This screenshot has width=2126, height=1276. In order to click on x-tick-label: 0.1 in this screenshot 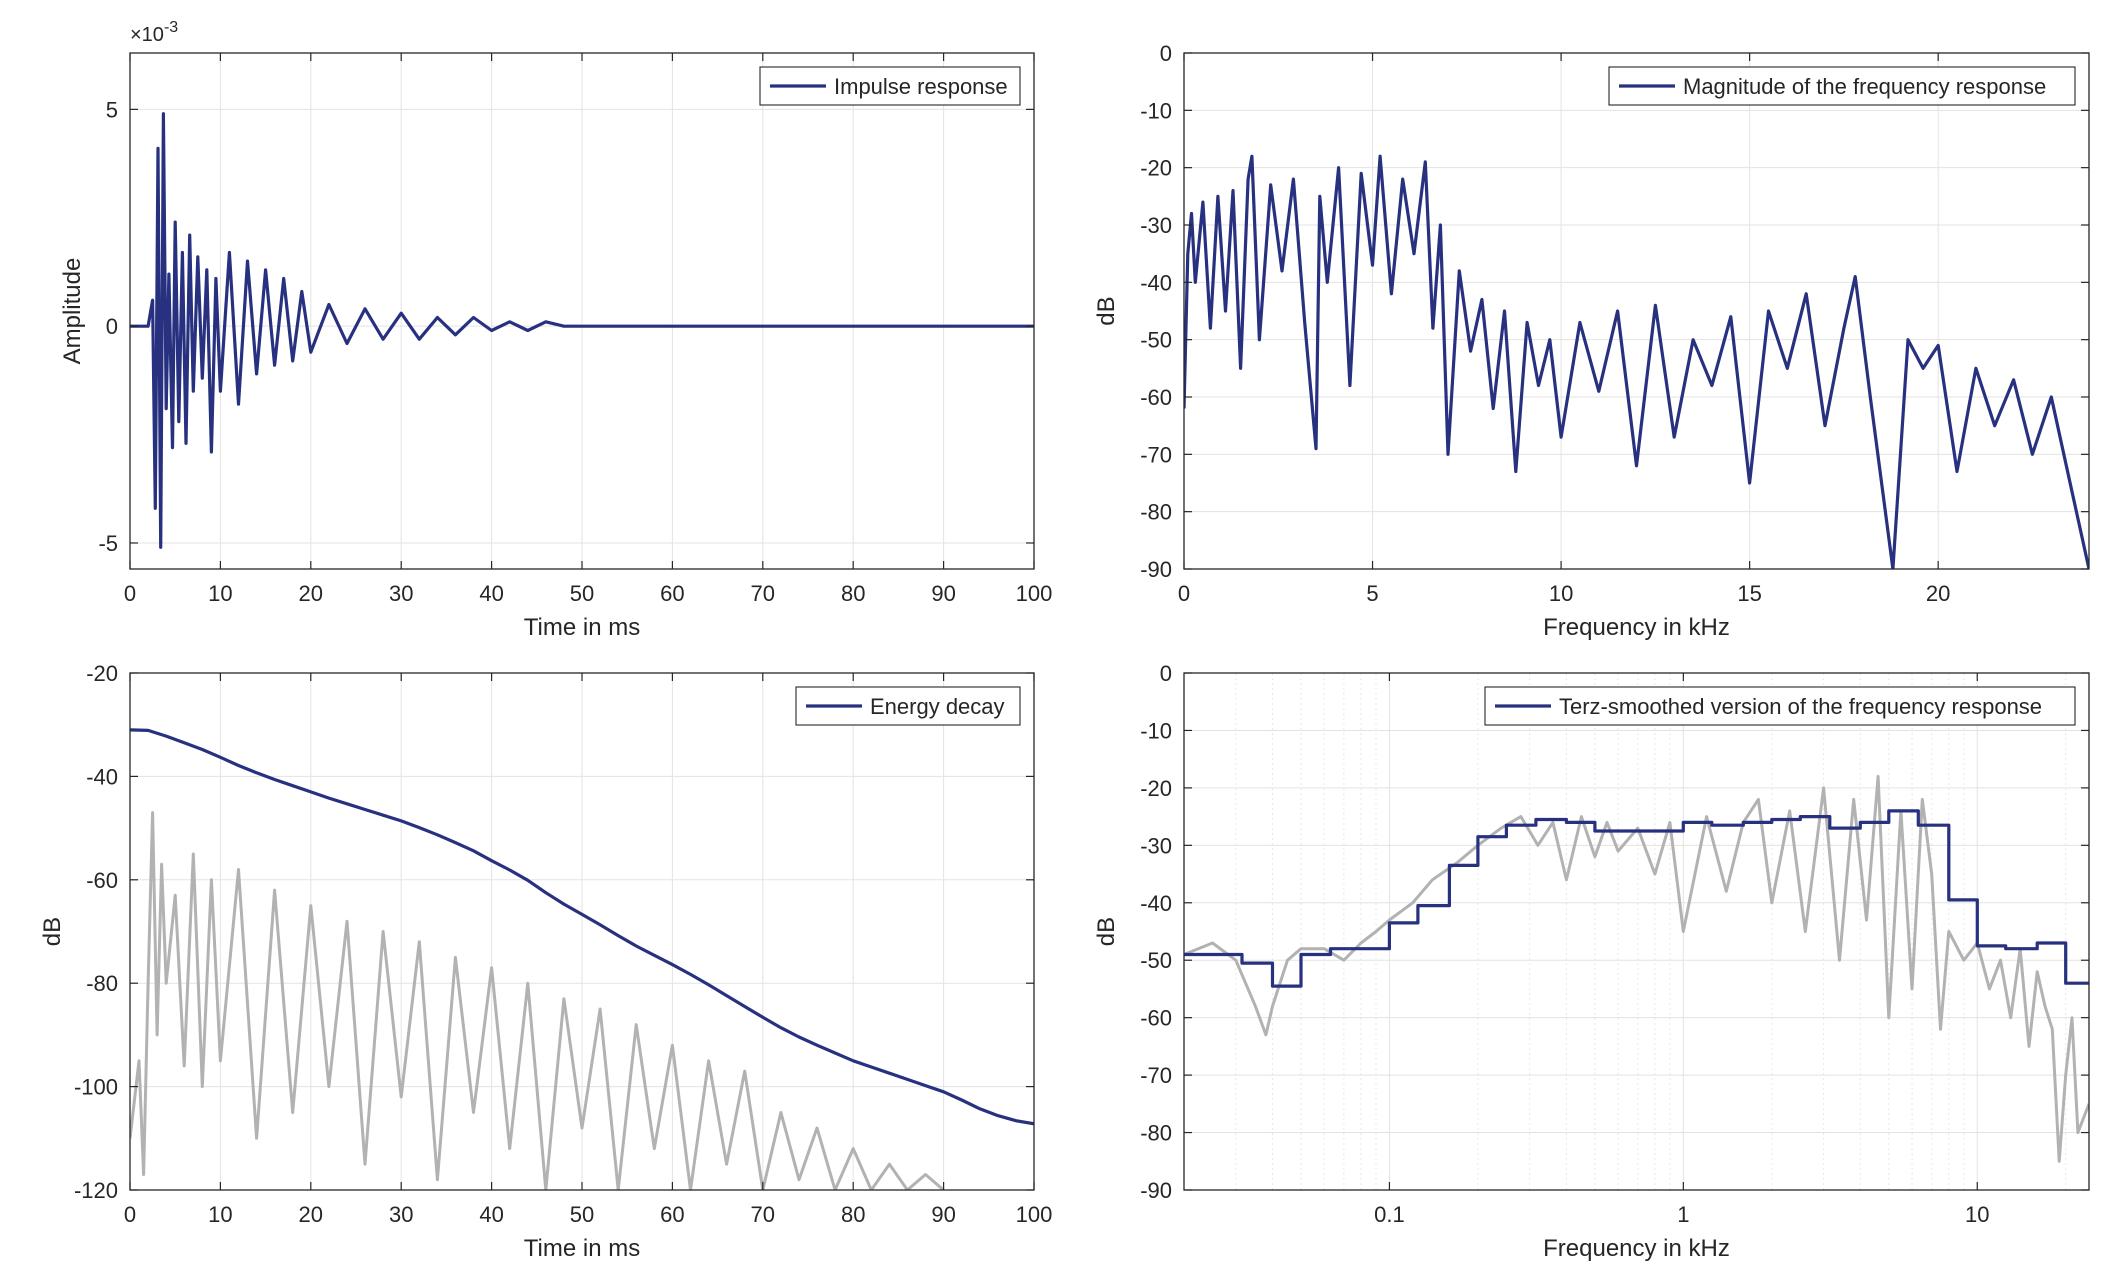, I will do `click(1389, 1214)`.